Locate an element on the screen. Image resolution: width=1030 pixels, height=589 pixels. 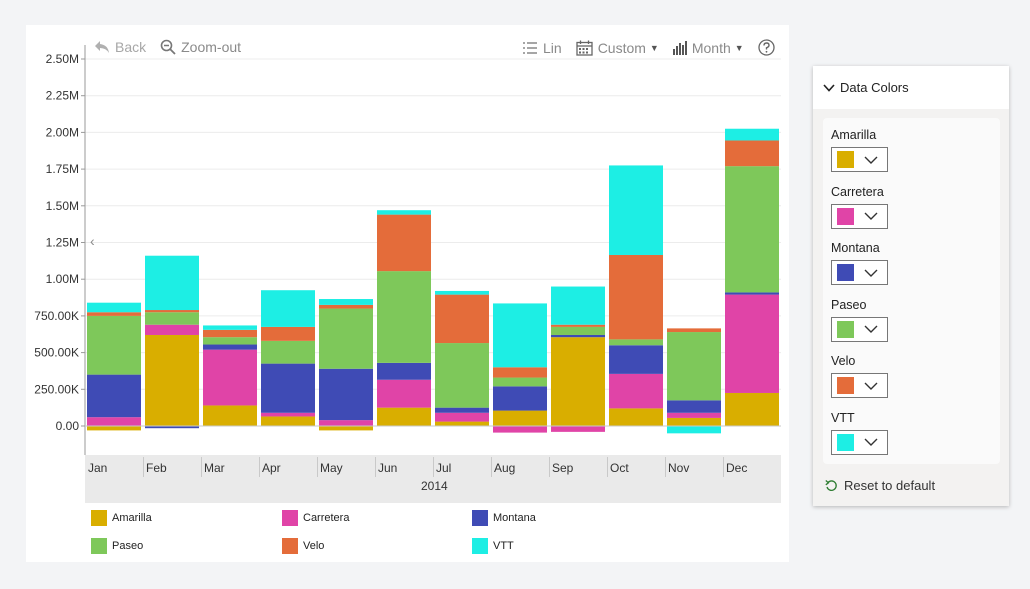
legend-label: Paseo is located at coordinates (128, 546).